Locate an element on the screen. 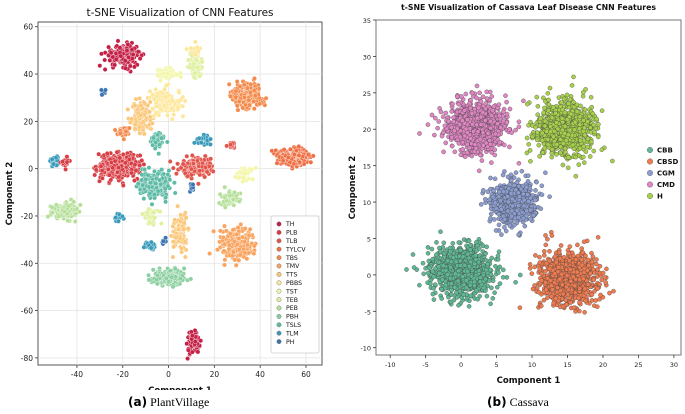 This screenshot has width=685, height=414. legend-marker-tst is located at coordinates (279, 291).